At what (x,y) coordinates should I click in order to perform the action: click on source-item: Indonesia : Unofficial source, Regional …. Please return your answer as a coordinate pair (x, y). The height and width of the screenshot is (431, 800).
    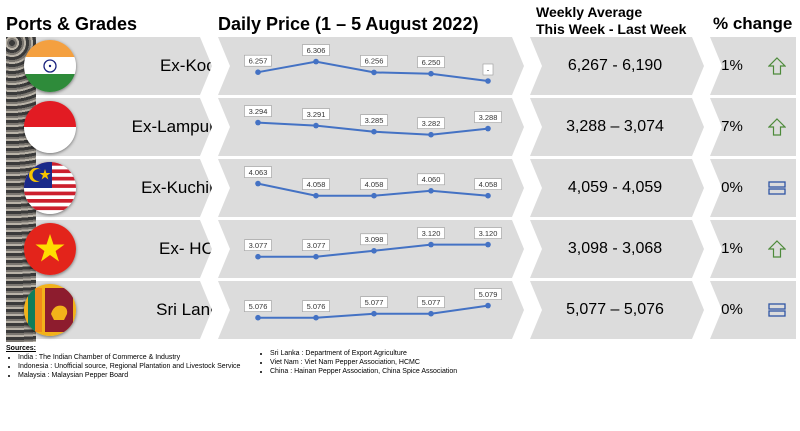
    Looking at the image, I should click on (129, 366).